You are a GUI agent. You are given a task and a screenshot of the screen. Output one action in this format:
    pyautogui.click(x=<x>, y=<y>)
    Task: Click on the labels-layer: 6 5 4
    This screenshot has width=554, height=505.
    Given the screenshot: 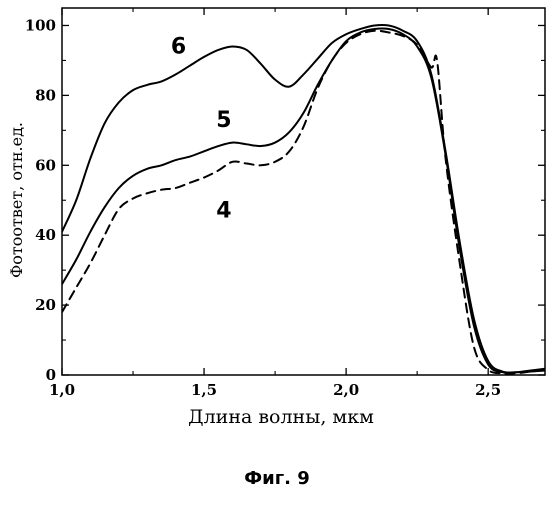 What is the action you would take?
    pyautogui.click(x=201, y=128)
    